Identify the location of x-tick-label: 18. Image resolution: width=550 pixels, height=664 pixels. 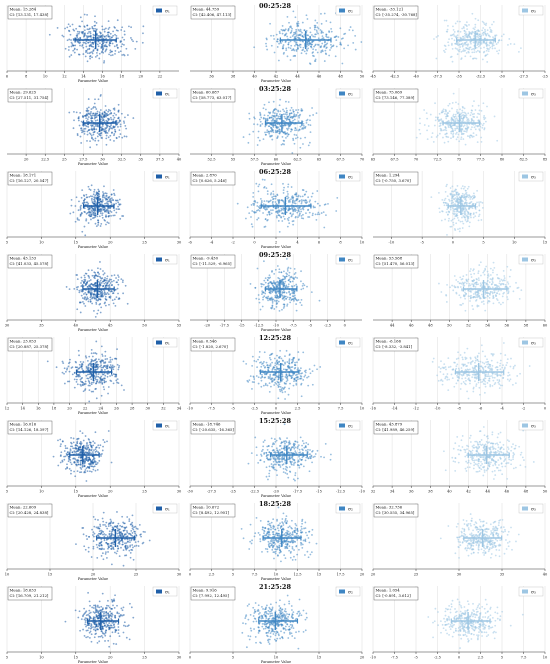
(121, 77).